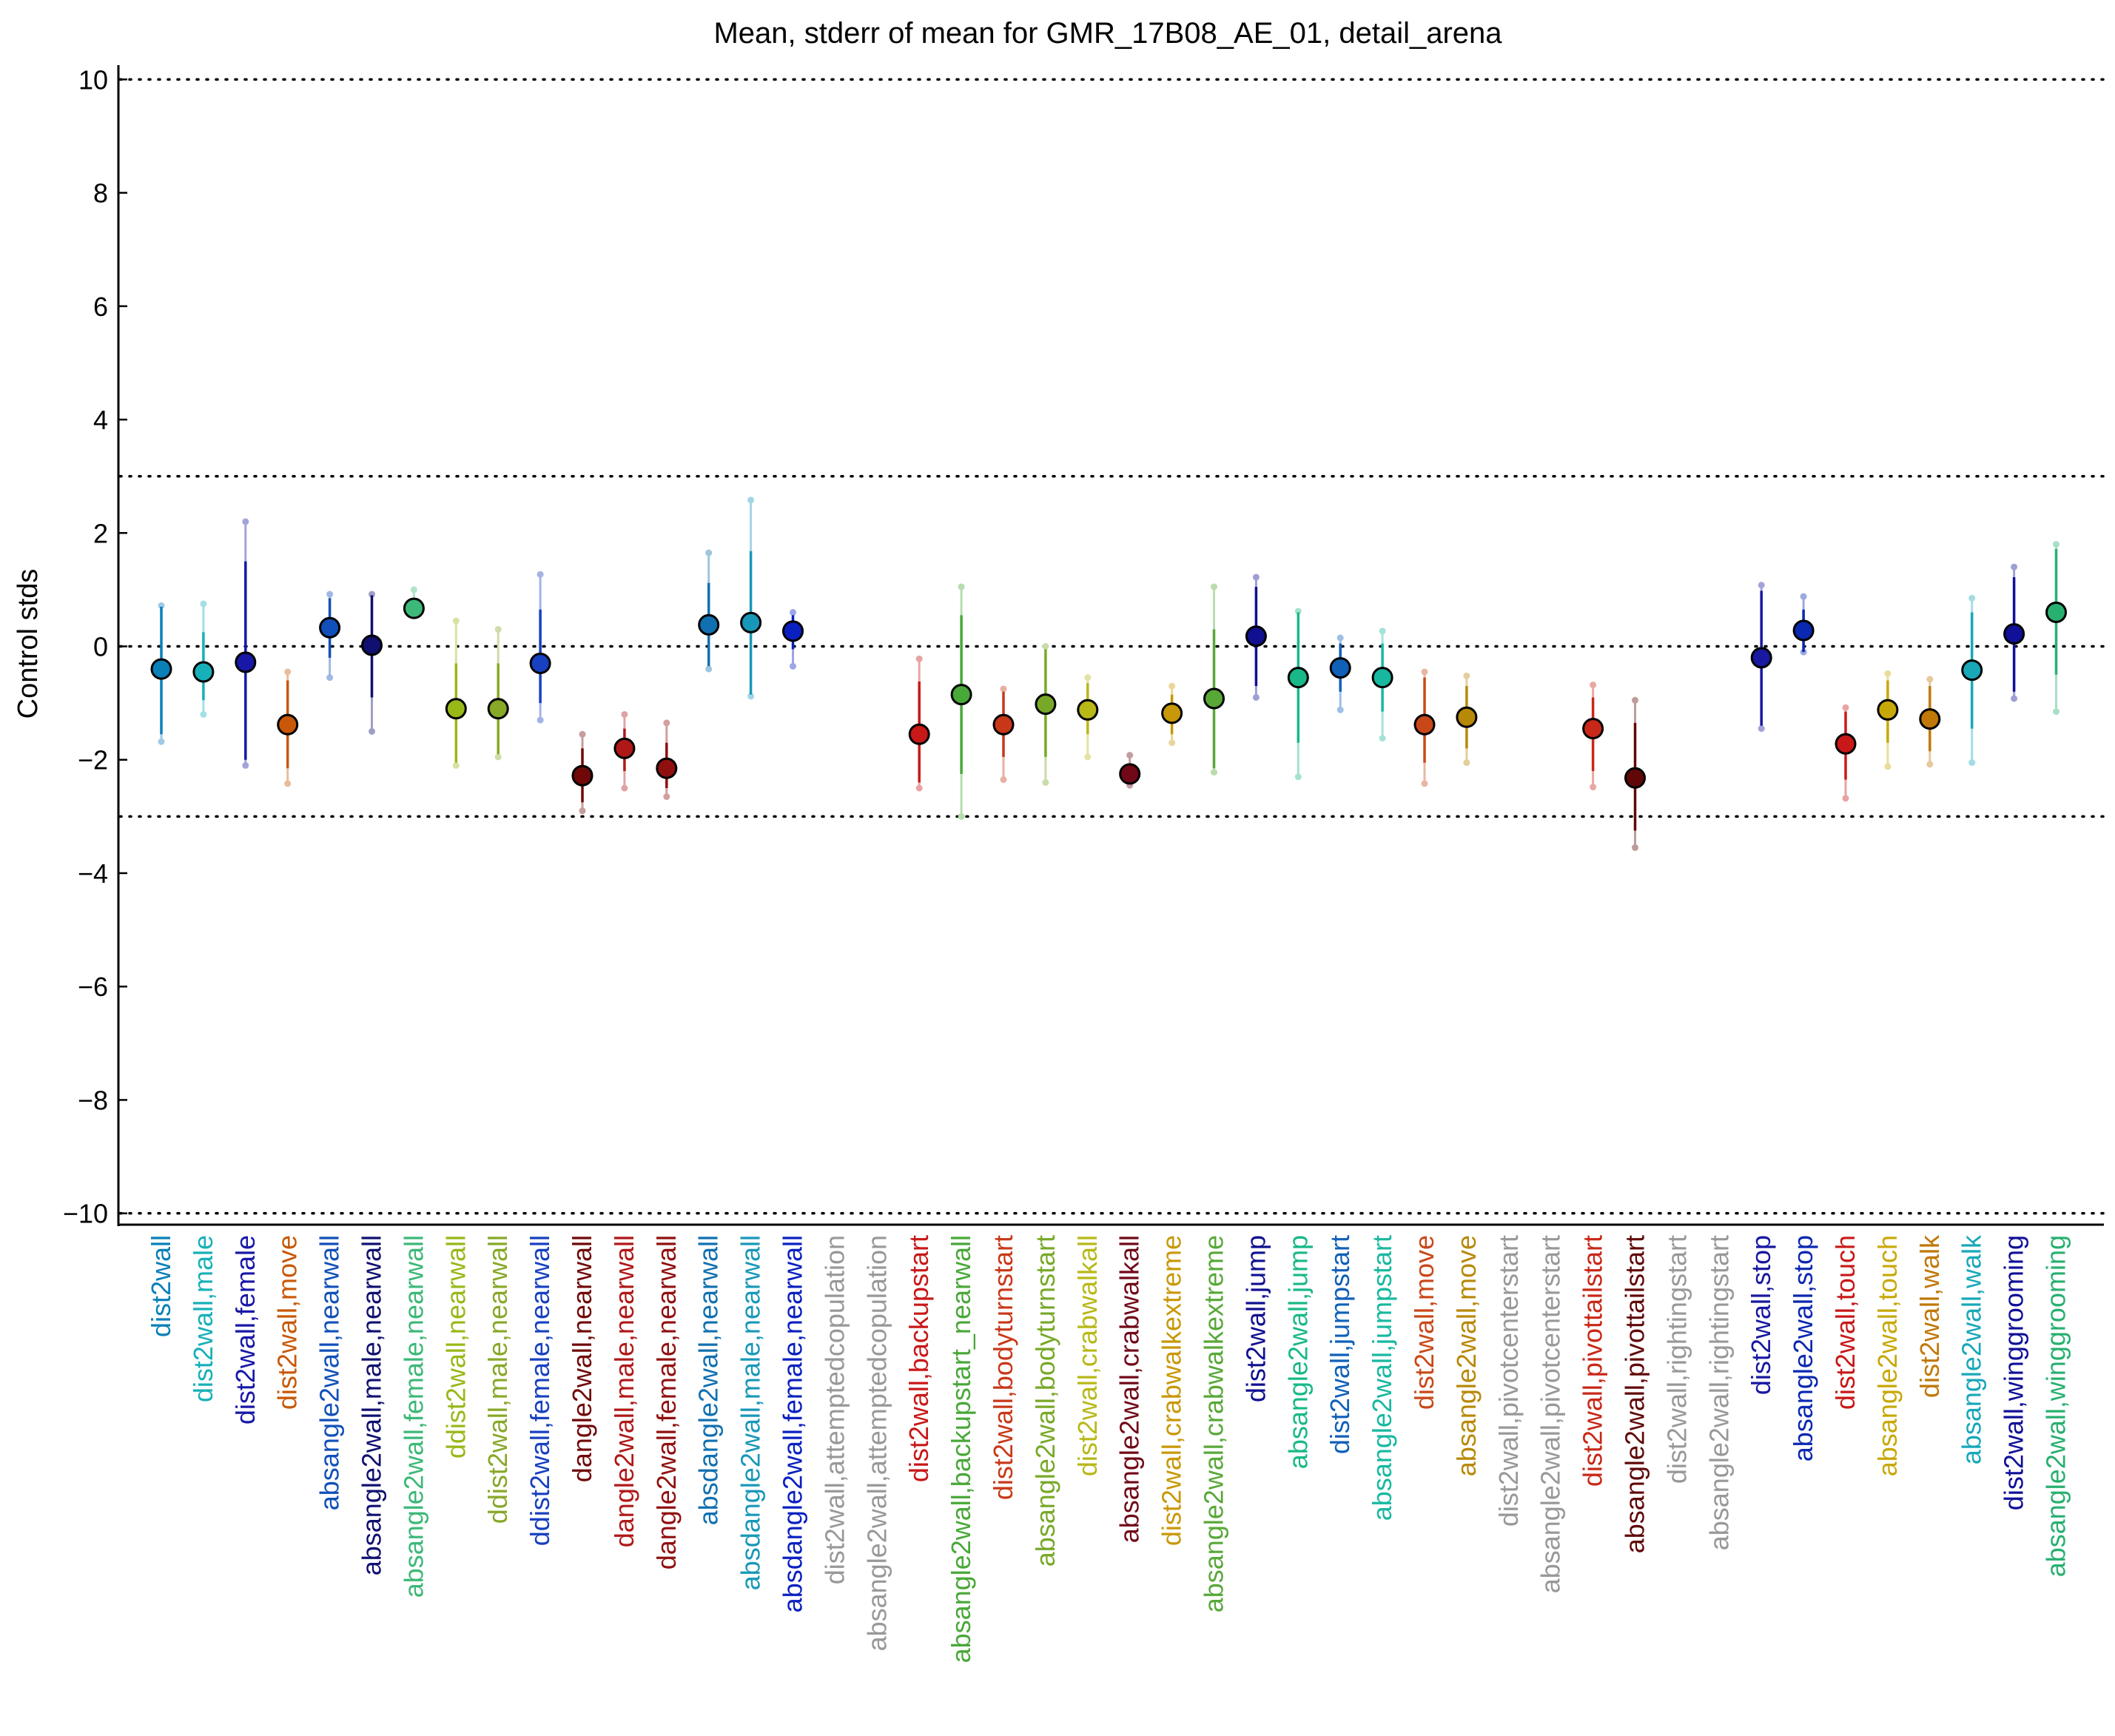  What do you see at coordinates (93, 79) in the screenshot?
I see `y-tick-label: 10` at bounding box center [93, 79].